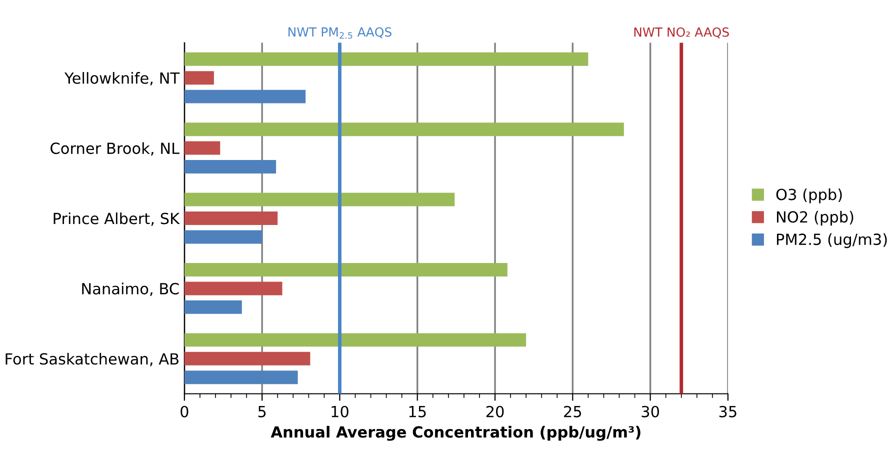 This screenshot has width=891, height=450. Describe the element at coordinates (92, 359) in the screenshot. I see `y-tick-label: Fort Saskatchewan, AB` at that location.